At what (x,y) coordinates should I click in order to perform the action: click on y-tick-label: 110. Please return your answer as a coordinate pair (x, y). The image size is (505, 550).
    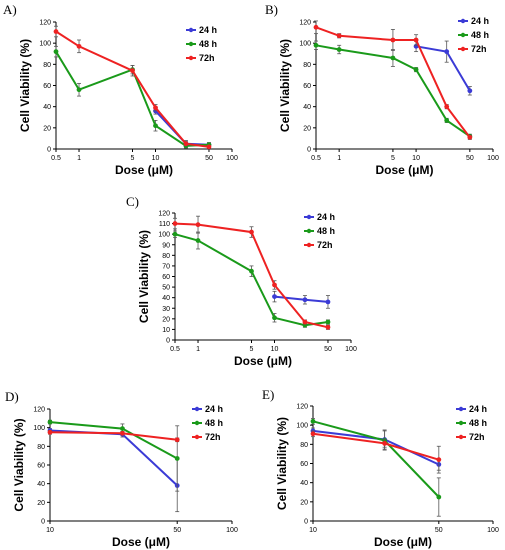
    Looking at the image, I should click on (164, 224).